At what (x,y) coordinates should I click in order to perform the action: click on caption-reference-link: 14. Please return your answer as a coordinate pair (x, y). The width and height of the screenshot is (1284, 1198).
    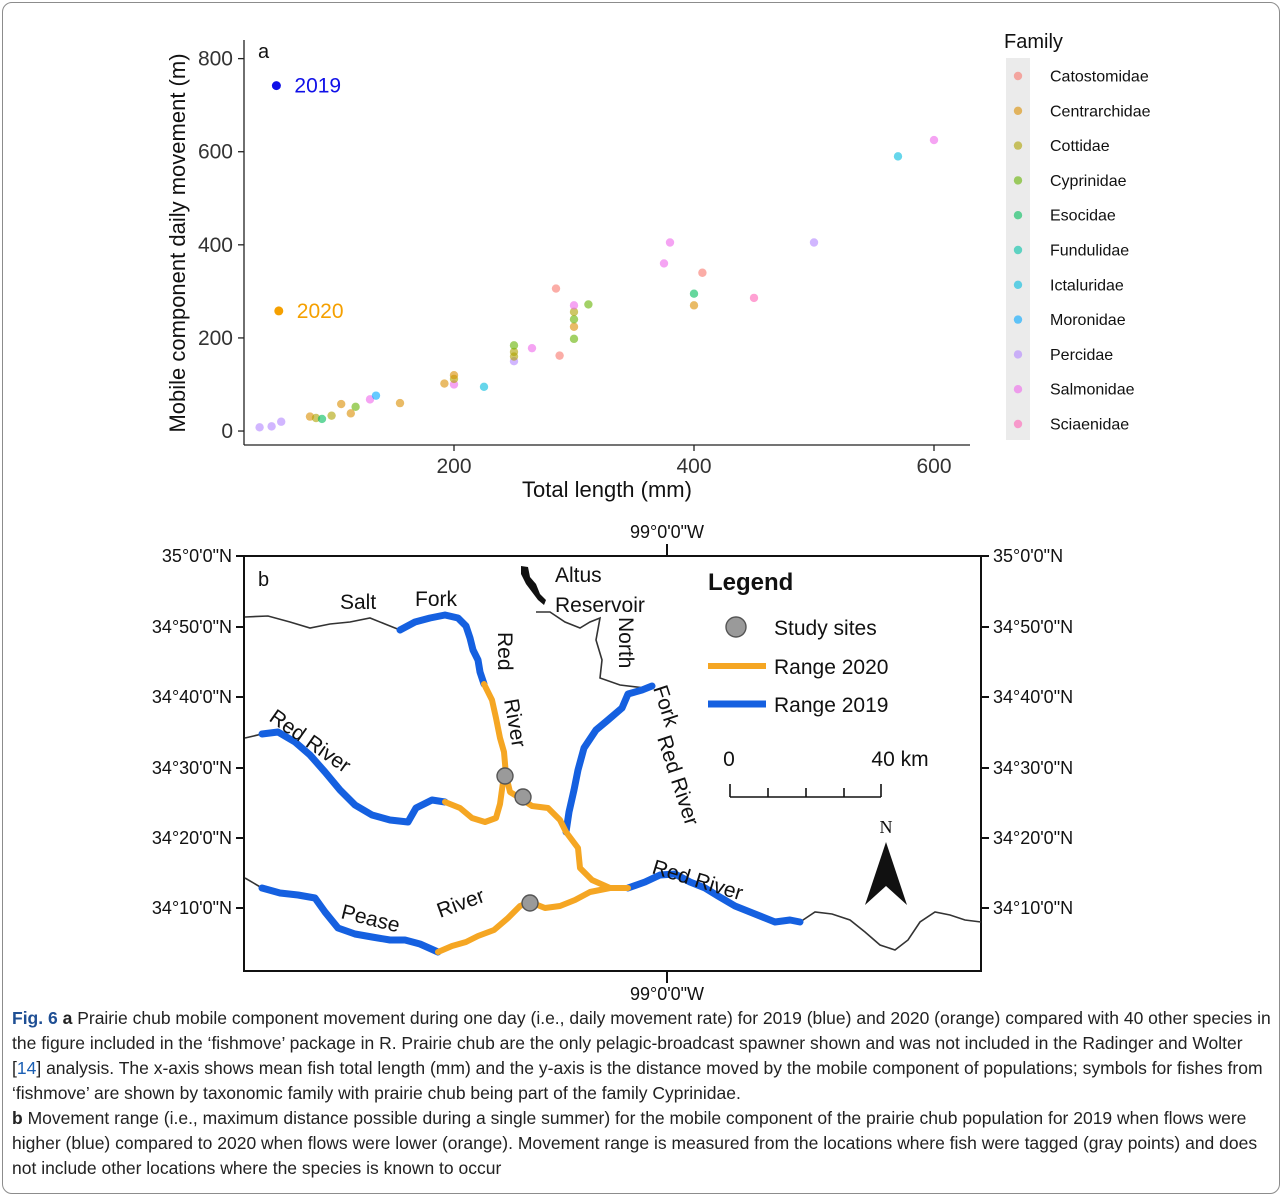
    Looking at the image, I should click on (26, 1068).